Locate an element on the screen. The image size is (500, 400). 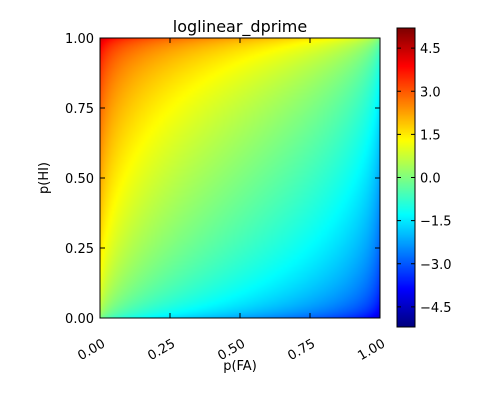
colorbar-tick-label: −4.5 is located at coordinates (436, 308).